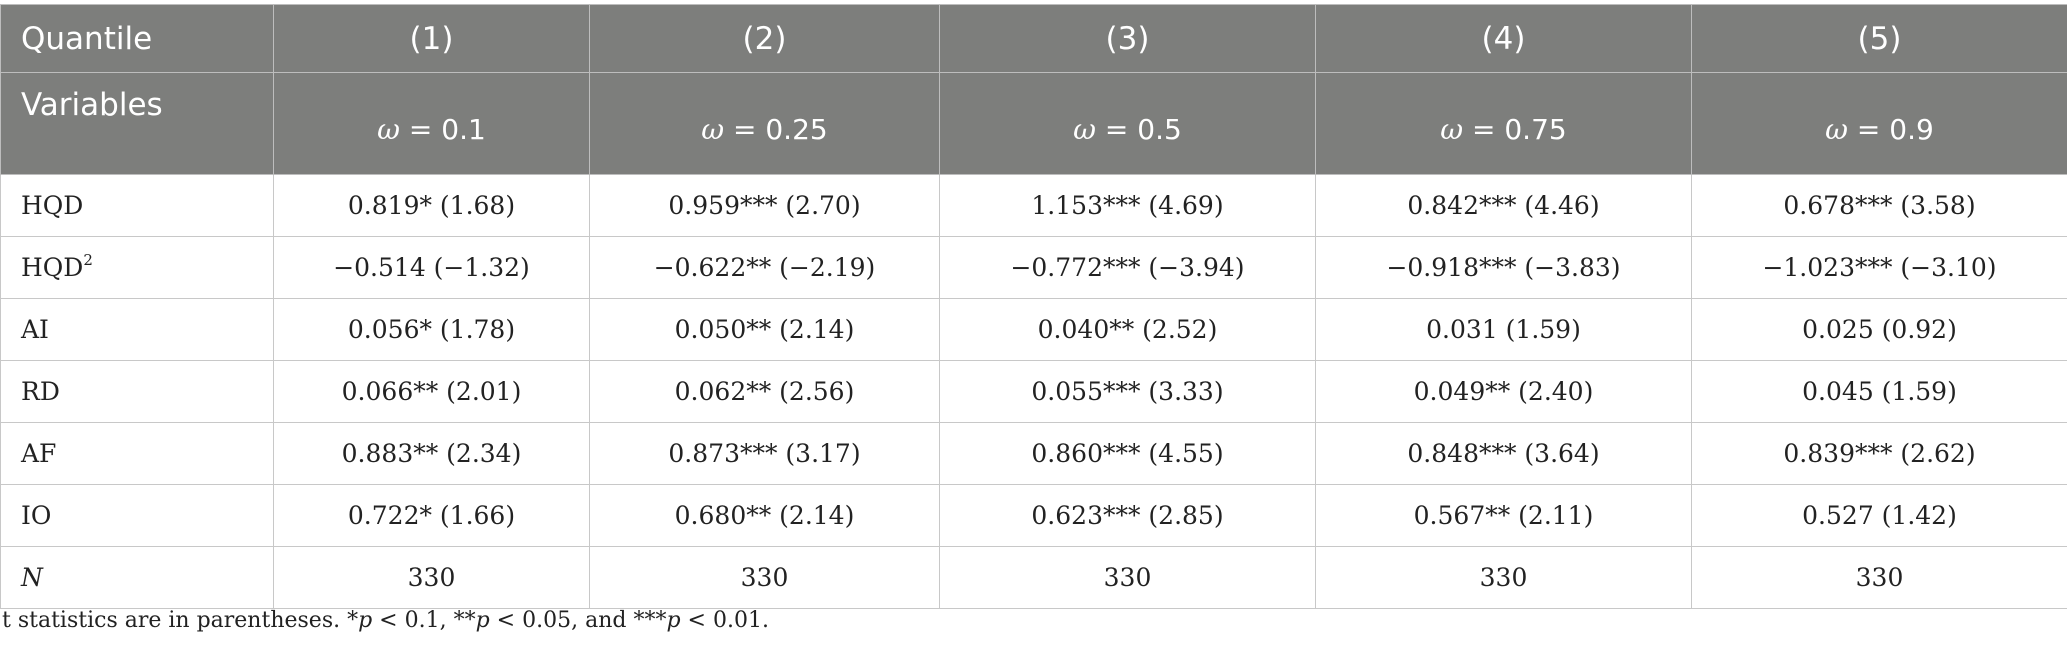  Describe the element at coordinates (52, 267) in the screenshot. I see `variable-name: HQD` at that location.